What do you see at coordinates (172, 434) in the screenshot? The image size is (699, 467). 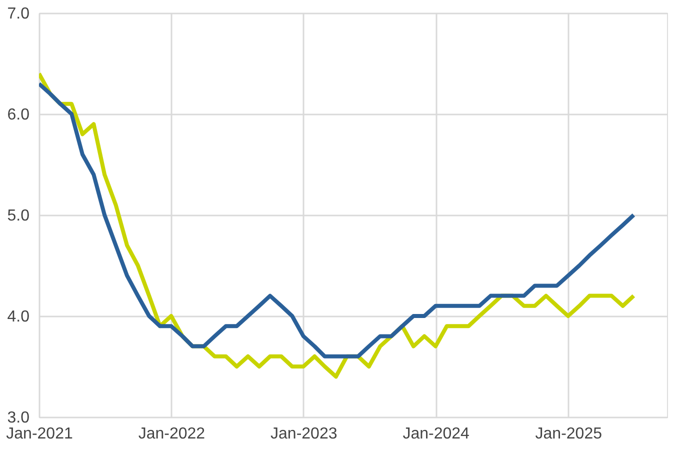 I see `x-tick-label: Jan-2022` at bounding box center [172, 434].